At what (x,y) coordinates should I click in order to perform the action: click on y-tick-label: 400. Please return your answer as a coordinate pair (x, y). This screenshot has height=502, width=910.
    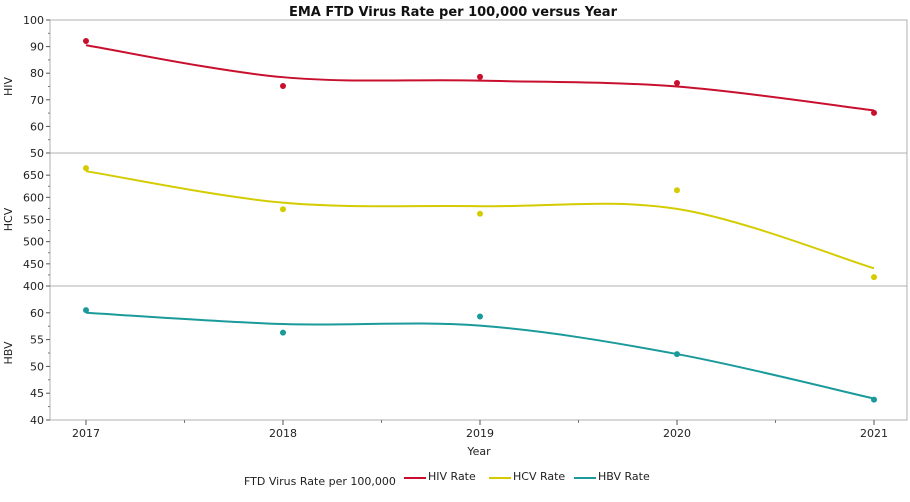
    Looking at the image, I should click on (33, 286).